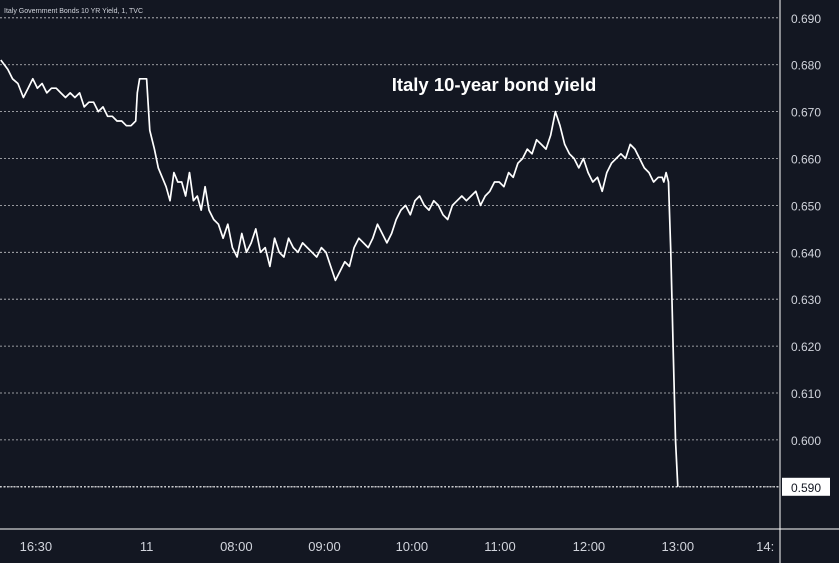 Image resolution: width=839 pixels, height=563 pixels. Describe the element at coordinates (806, 300) in the screenshot. I see `y-tick-label: 0.630` at that location.